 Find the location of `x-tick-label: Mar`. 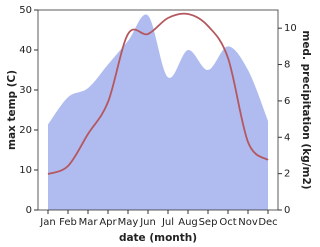

x-tick-label: Mar is located at coordinates (89, 222).